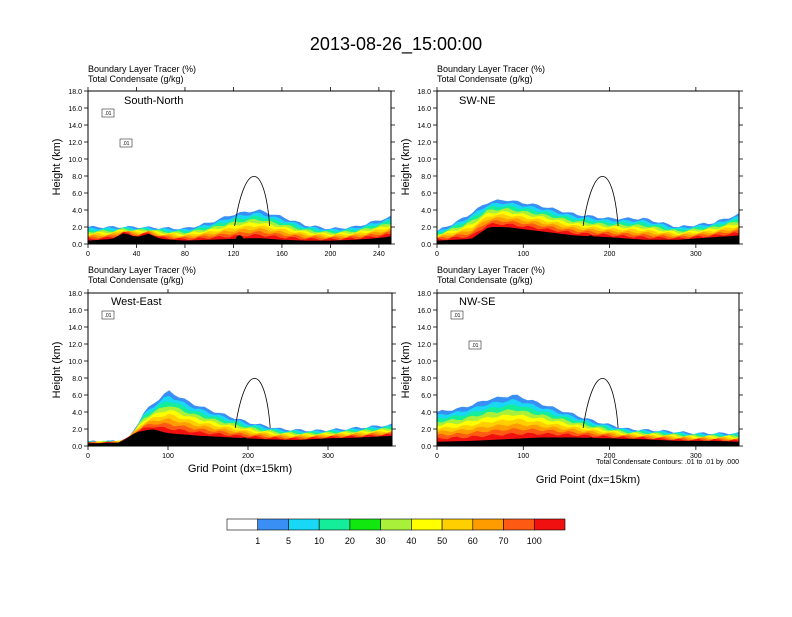  What do you see at coordinates (477, 101) in the screenshot?
I see `panel-name-label: SW-NE` at bounding box center [477, 101].